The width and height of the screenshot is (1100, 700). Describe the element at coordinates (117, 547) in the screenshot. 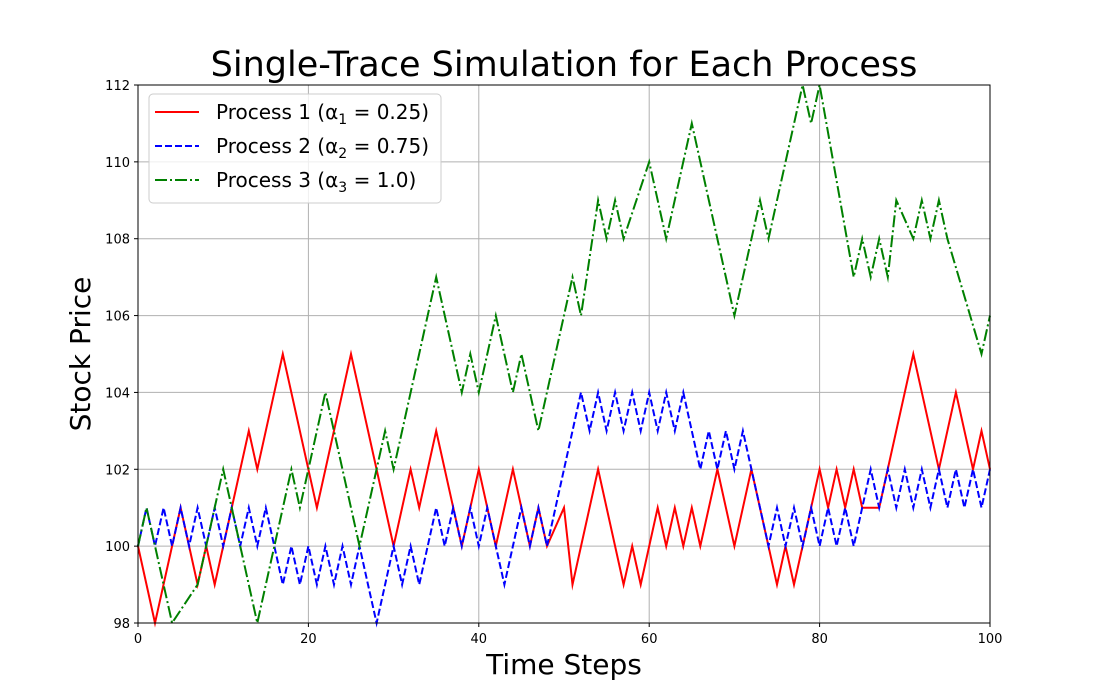

I see `y-tick-label: 100` at that location.